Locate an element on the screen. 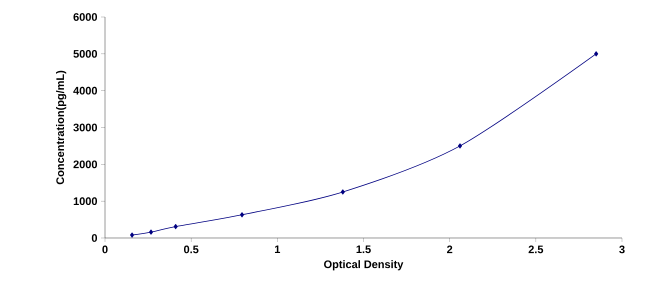 The image size is (654, 302). x-tick-label: 1 is located at coordinates (277, 250).